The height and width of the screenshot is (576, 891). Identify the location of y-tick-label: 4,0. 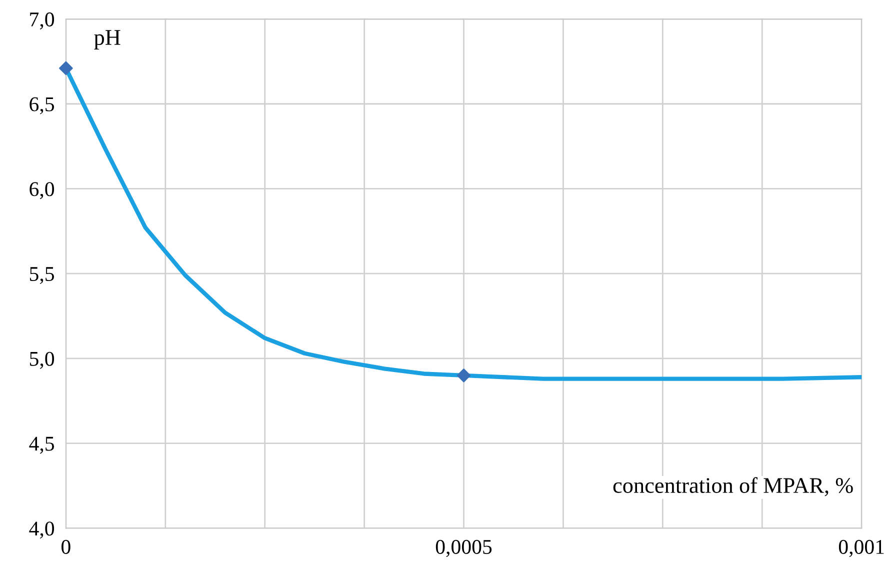
(41, 530).